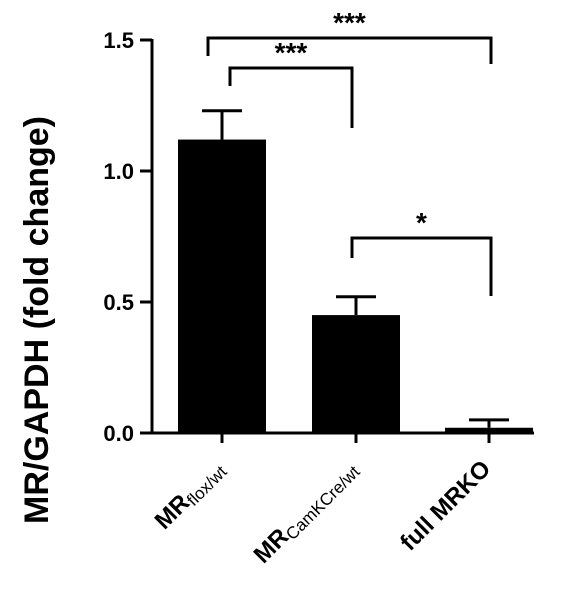 The width and height of the screenshot is (566, 600). What do you see at coordinates (37, 320) in the screenshot?
I see `y-axis-title: MR/GAPDH (fold change)` at bounding box center [37, 320].